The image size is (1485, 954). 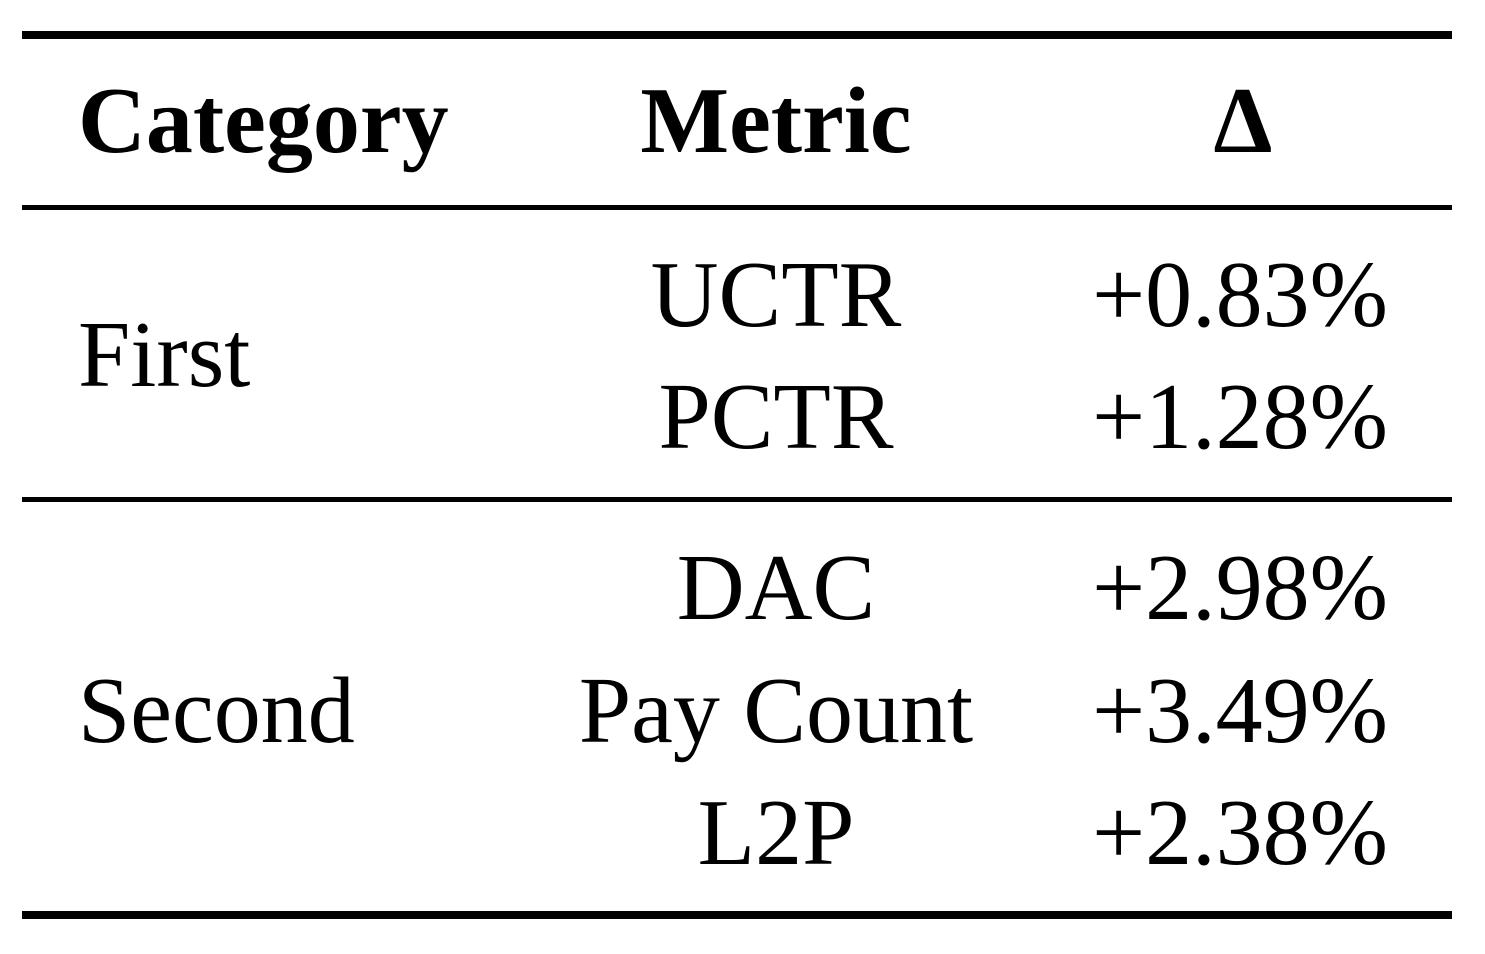 I want to click on group-category-second: Second, so click(x=216, y=711).